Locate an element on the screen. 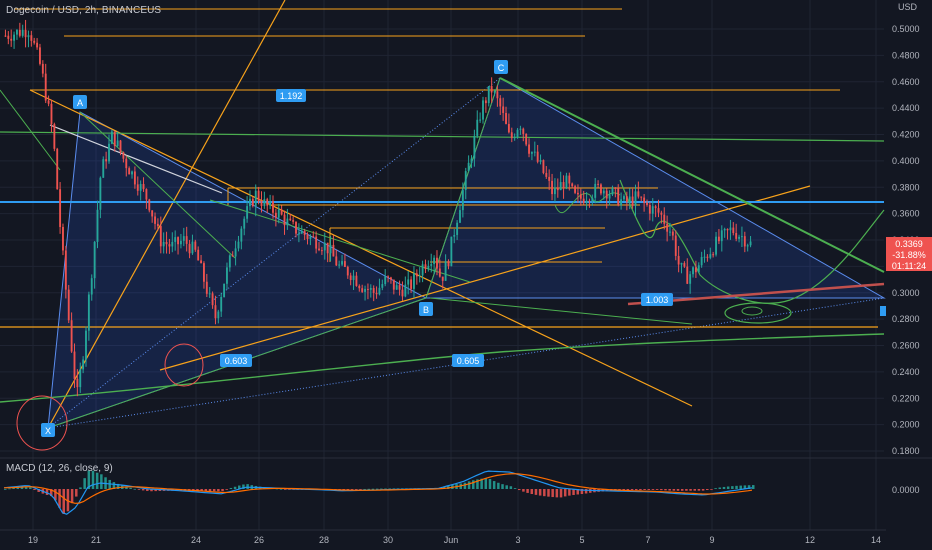 This screenshot has height=550, width=932. ratio-0603-text: 0.603 is located at coordinates (236, 361).